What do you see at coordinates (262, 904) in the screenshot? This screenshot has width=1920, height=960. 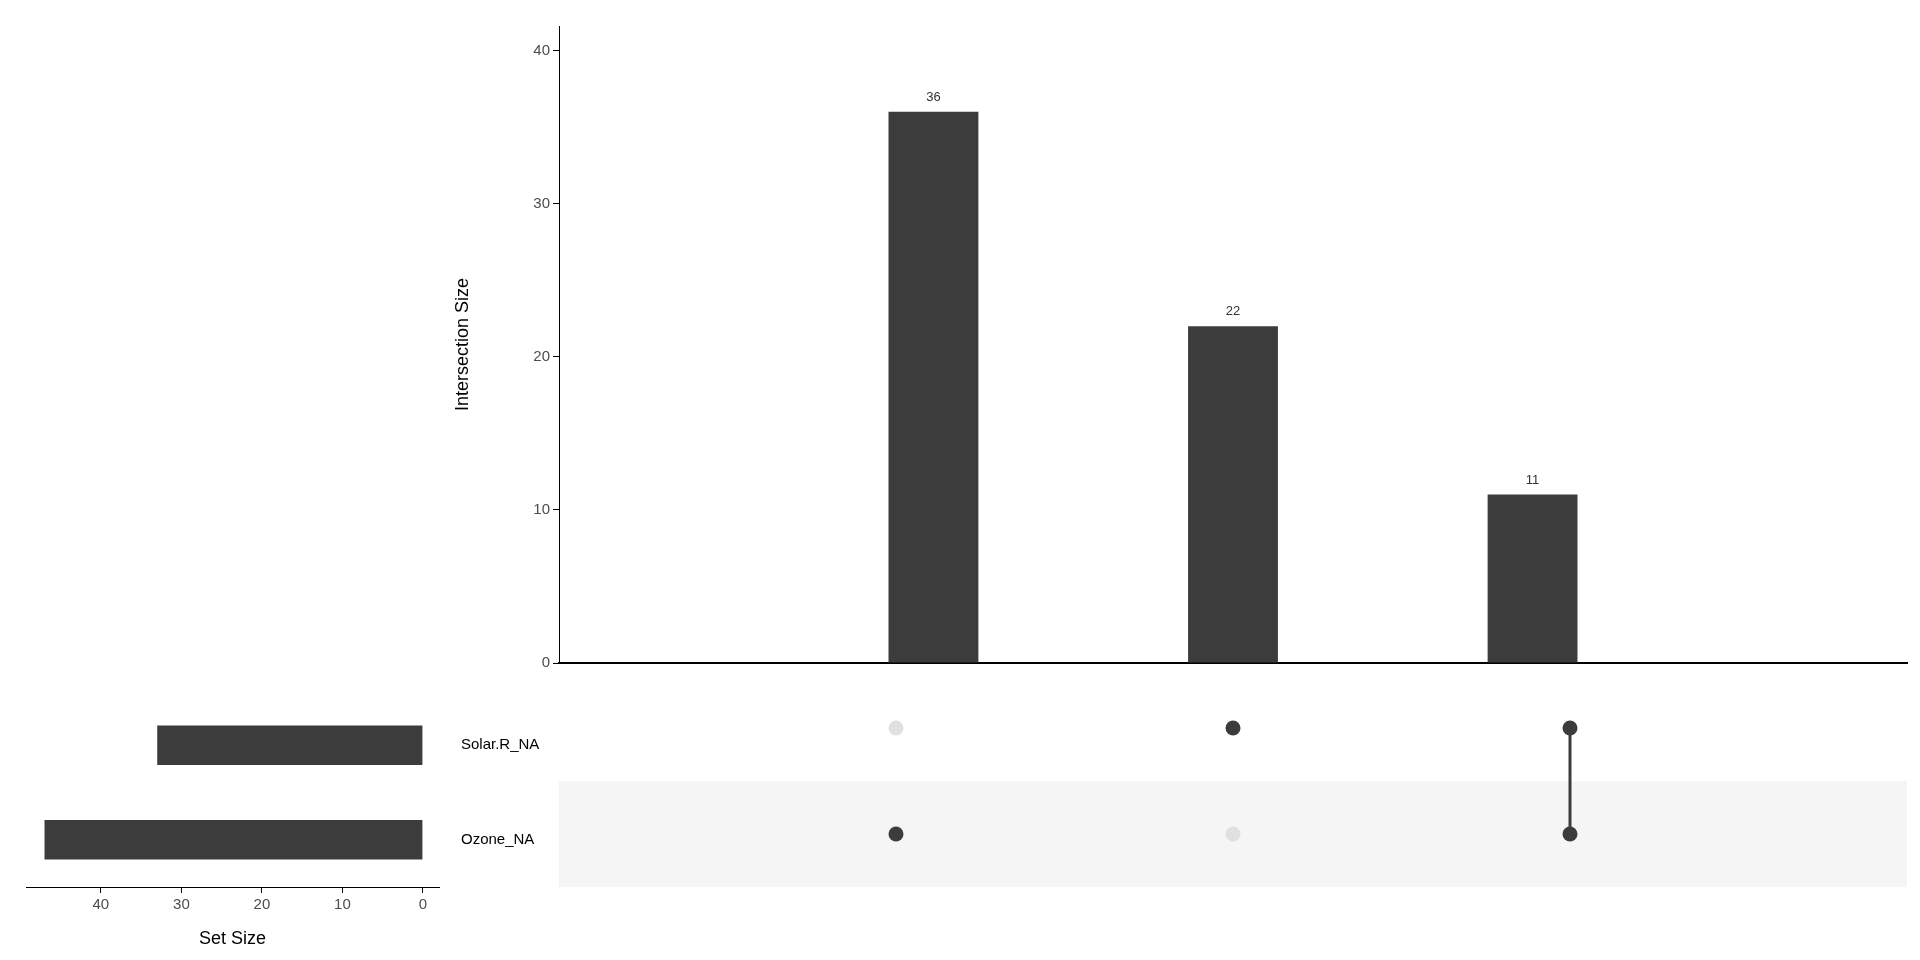 I see `x-tick-label: 20` at bounding box center [262, 904].